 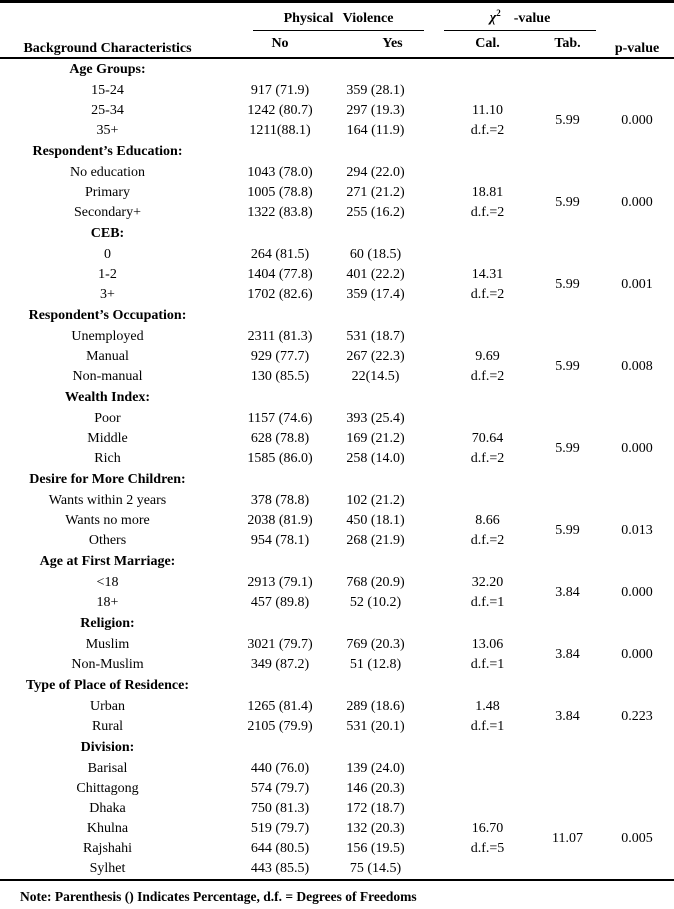 I want to click on cell-yes: 156 (19.5), so click(x=375, y=848).